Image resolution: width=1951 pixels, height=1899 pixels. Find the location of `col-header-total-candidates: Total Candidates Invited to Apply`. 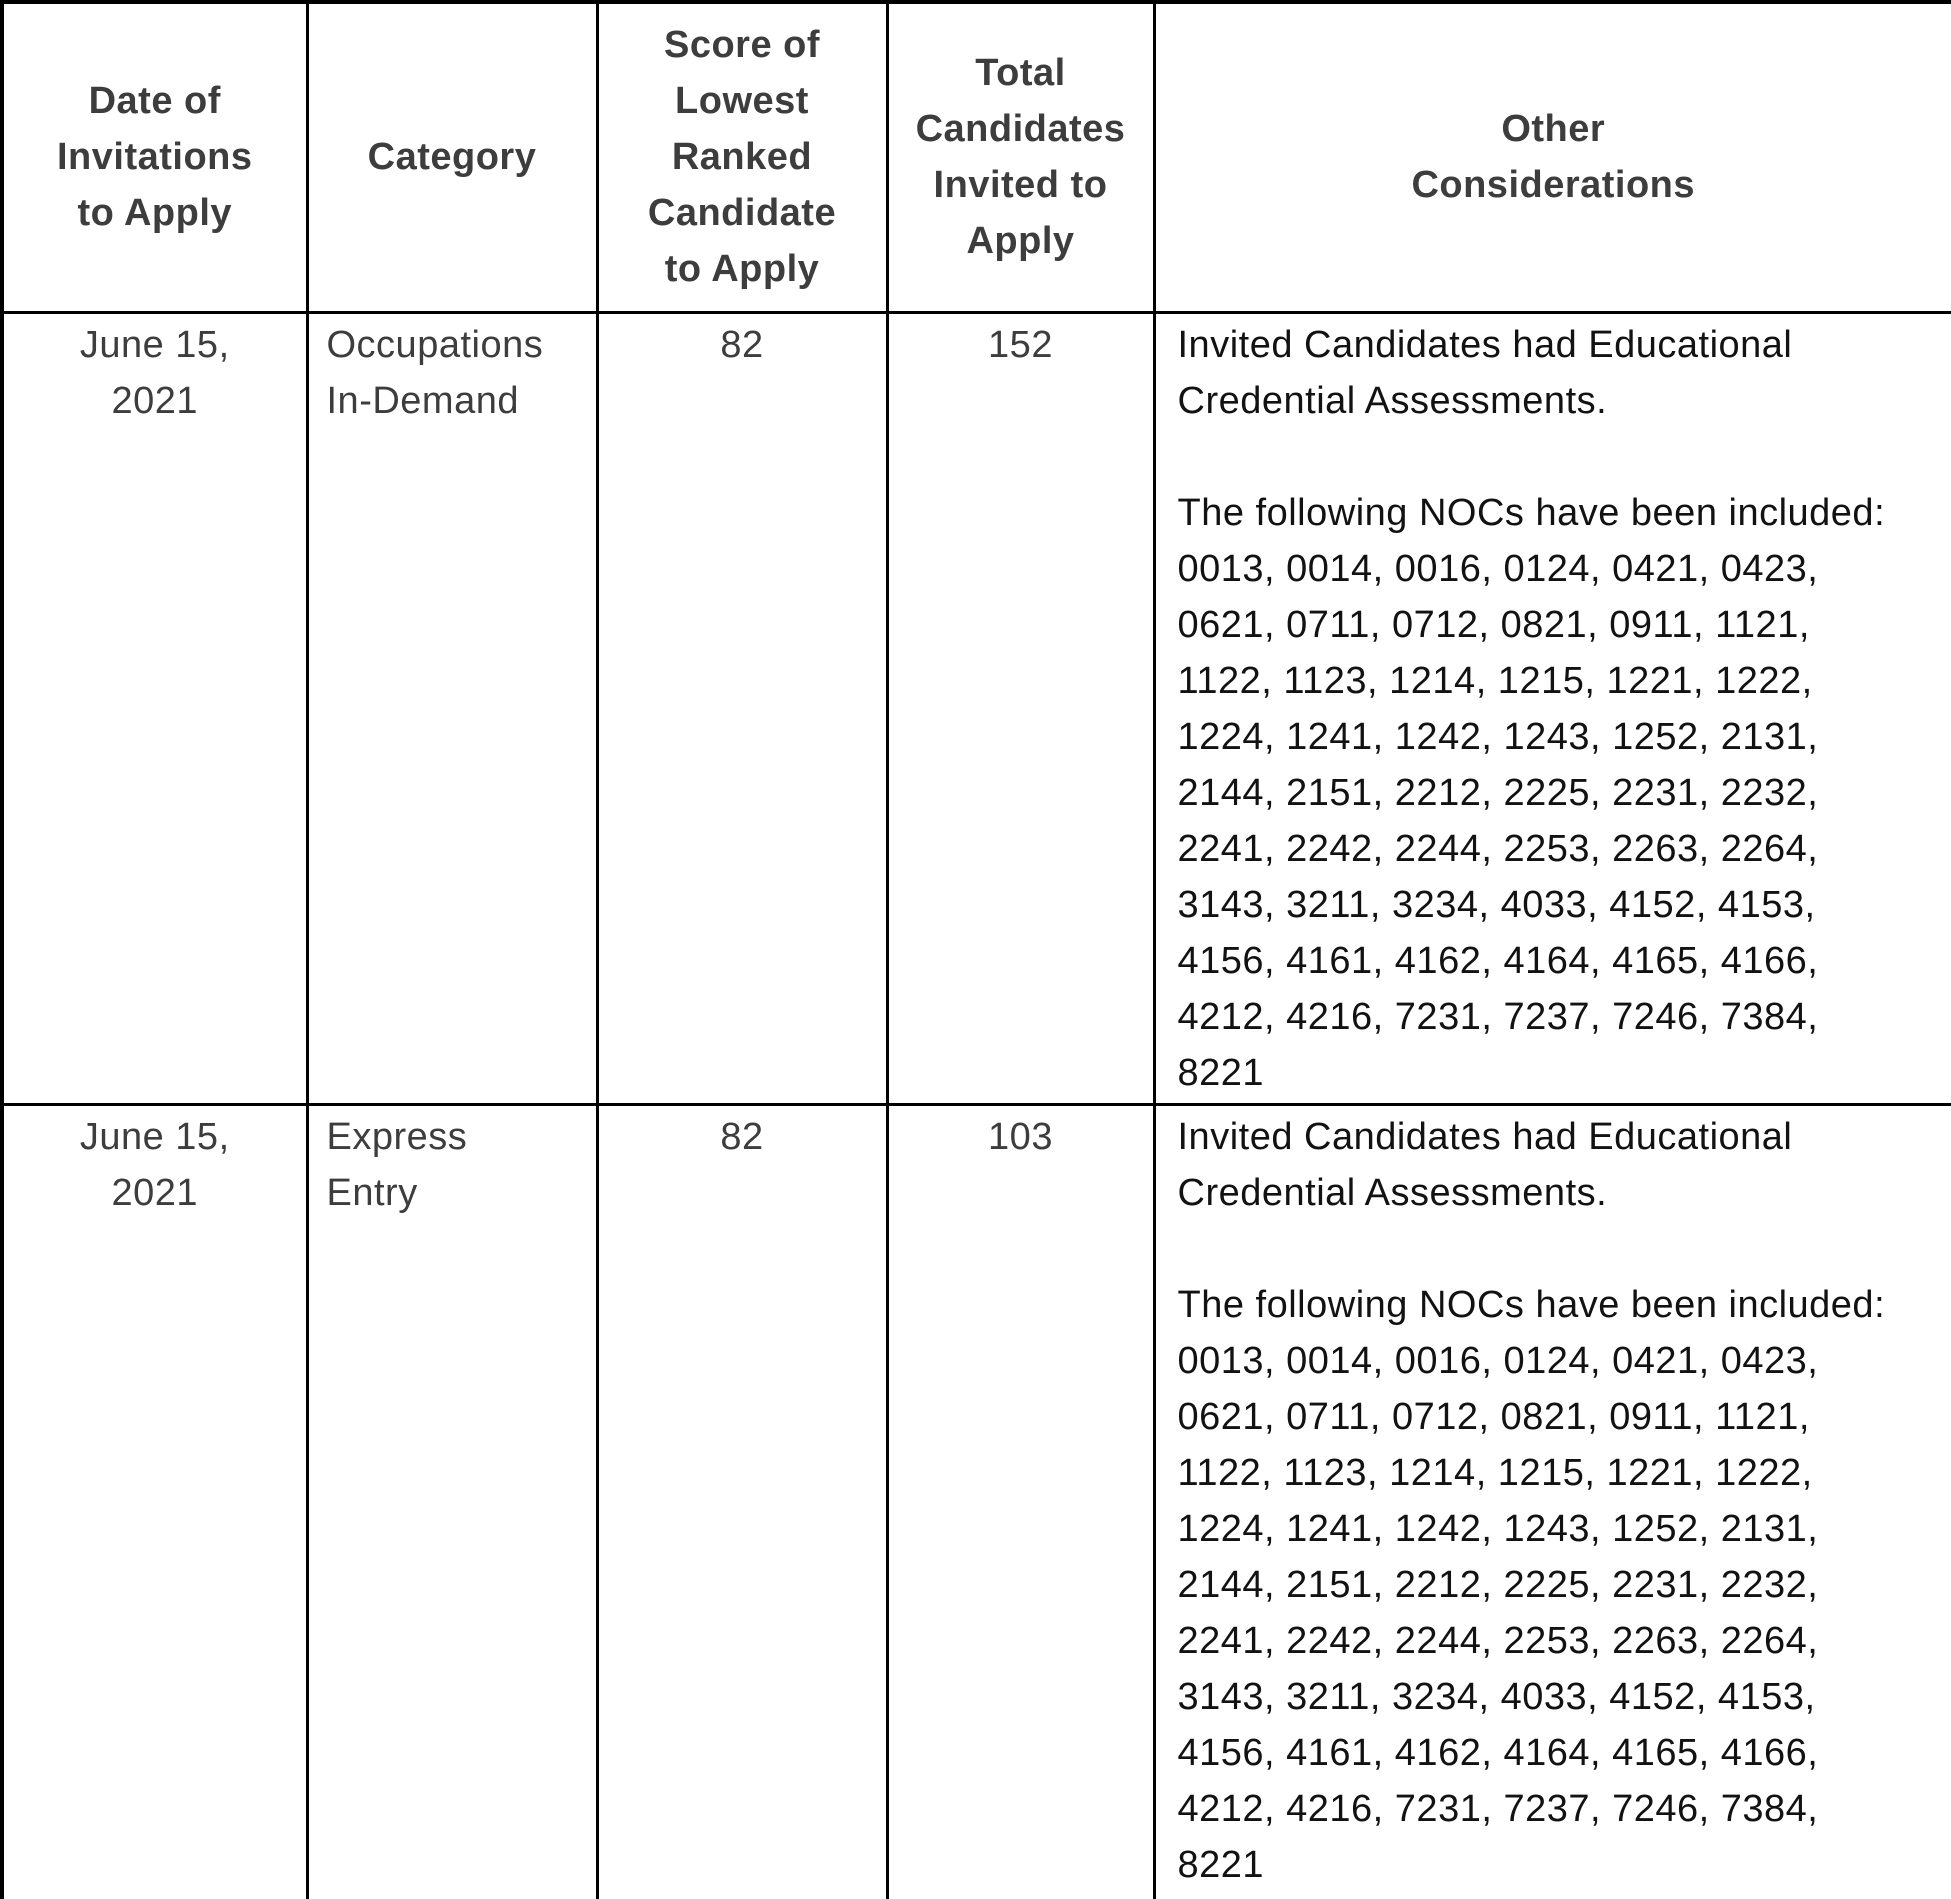

col-header-total-candidates: Total Candidates Invited to Apply is located at coordinates (1020, 157).